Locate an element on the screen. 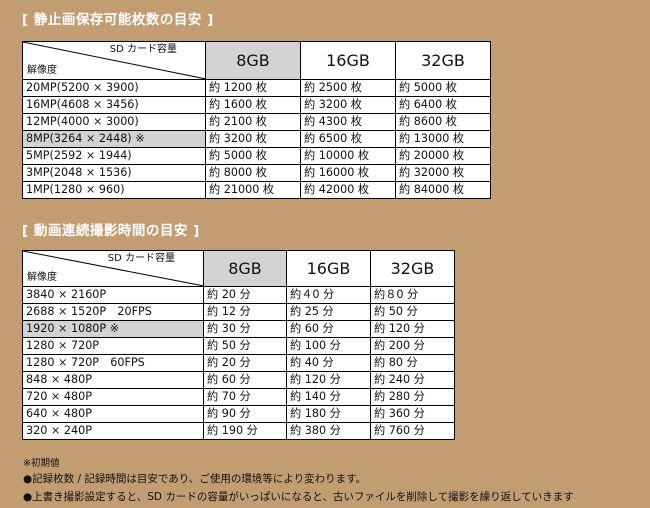 The width and height of the screenshot is (650, 508). resolution-cell: 2688 × 1520P 20FPS is located at coordinates (113, 312).